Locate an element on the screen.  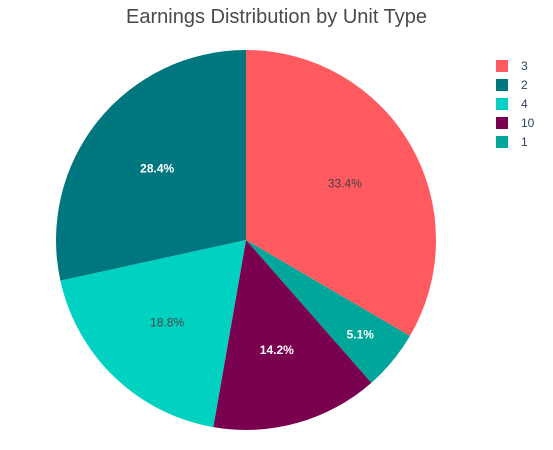
legend: 3 2 4 10 1 is located at coordinates (515, 103).